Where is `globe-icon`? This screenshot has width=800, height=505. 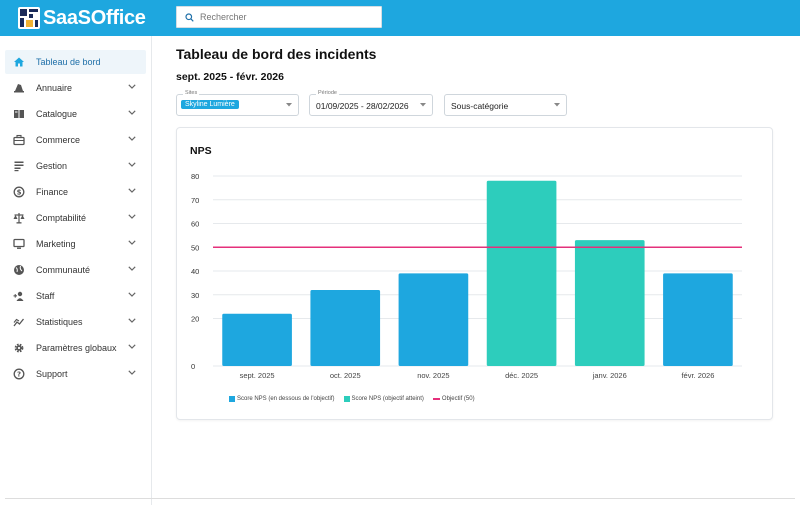
globe-icon is located at coordinates (19, 270).